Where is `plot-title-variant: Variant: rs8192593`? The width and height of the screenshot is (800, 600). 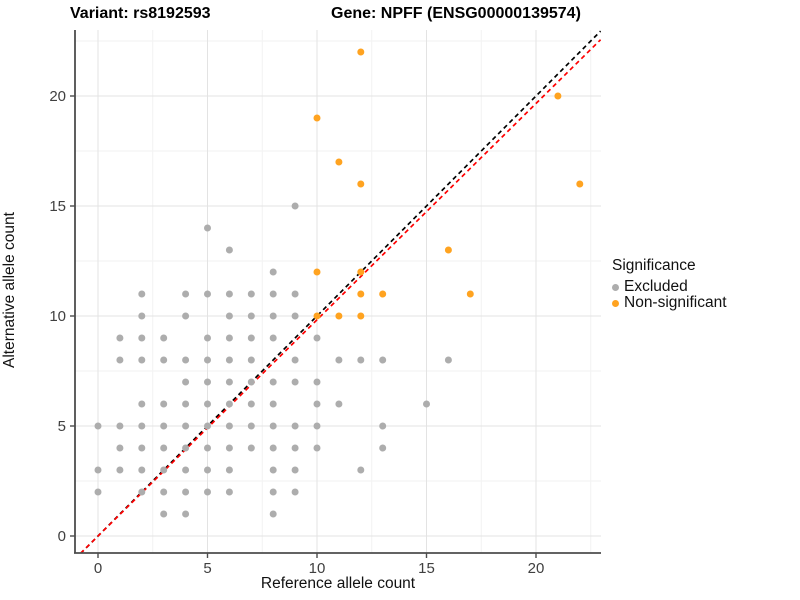
plot-title-variant: Variant: rs8192593 is located at coordinates (140, 13).